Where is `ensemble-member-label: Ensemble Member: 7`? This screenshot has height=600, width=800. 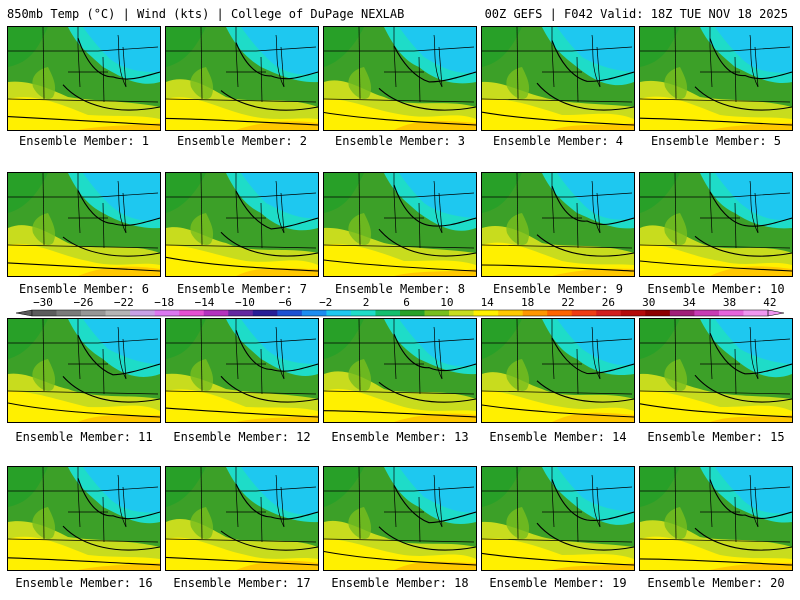 ensemble-member-label: Ensemble Member: 7 is located at coordinates (242, 289).